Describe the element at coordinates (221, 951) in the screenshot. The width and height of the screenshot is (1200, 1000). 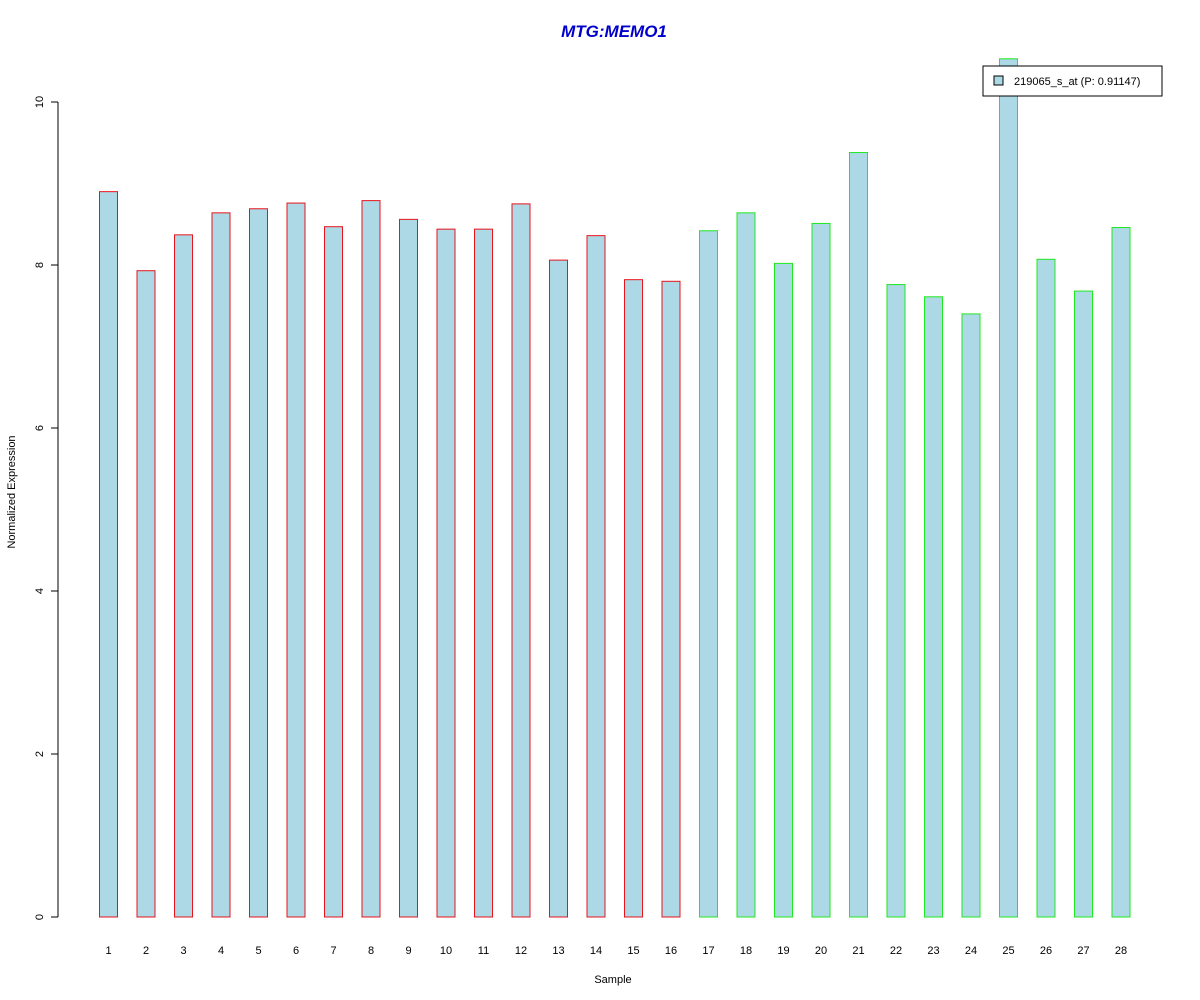
I see `x-axis-tick-label: 4` at that location.